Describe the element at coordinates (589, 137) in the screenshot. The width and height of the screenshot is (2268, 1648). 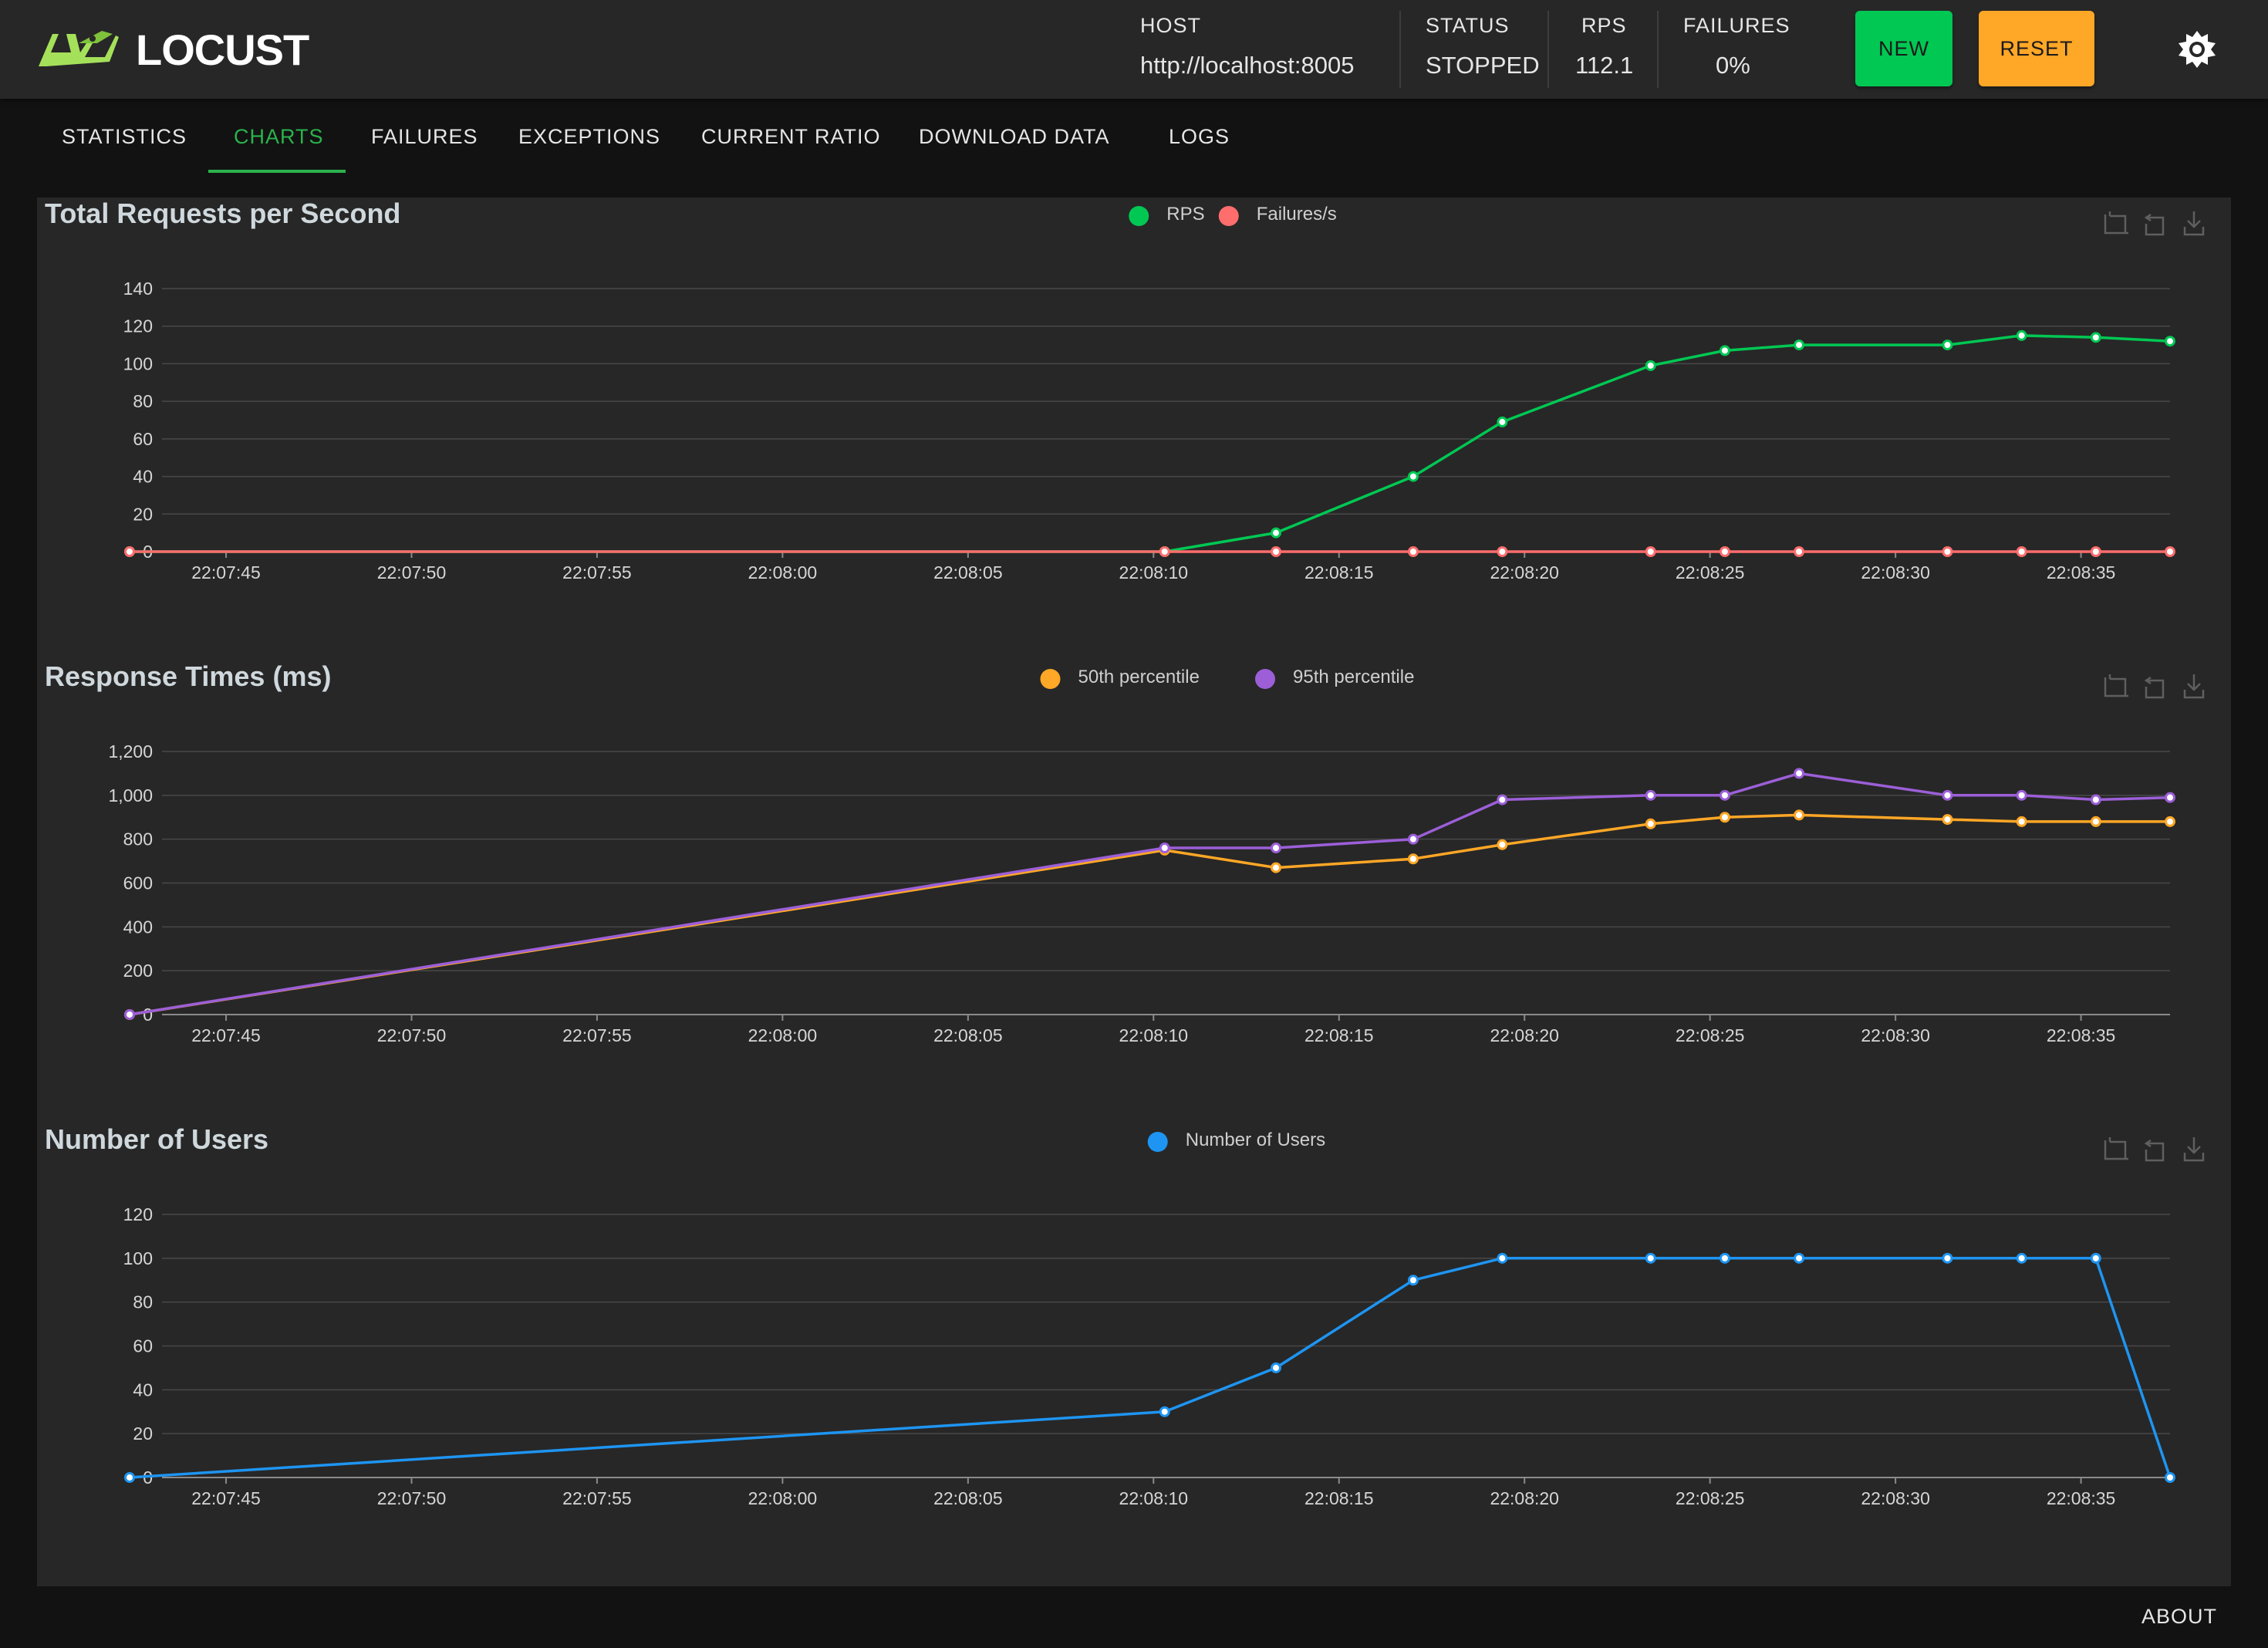
I see `tab-exceptions: EXCEPTIONS` at that location.